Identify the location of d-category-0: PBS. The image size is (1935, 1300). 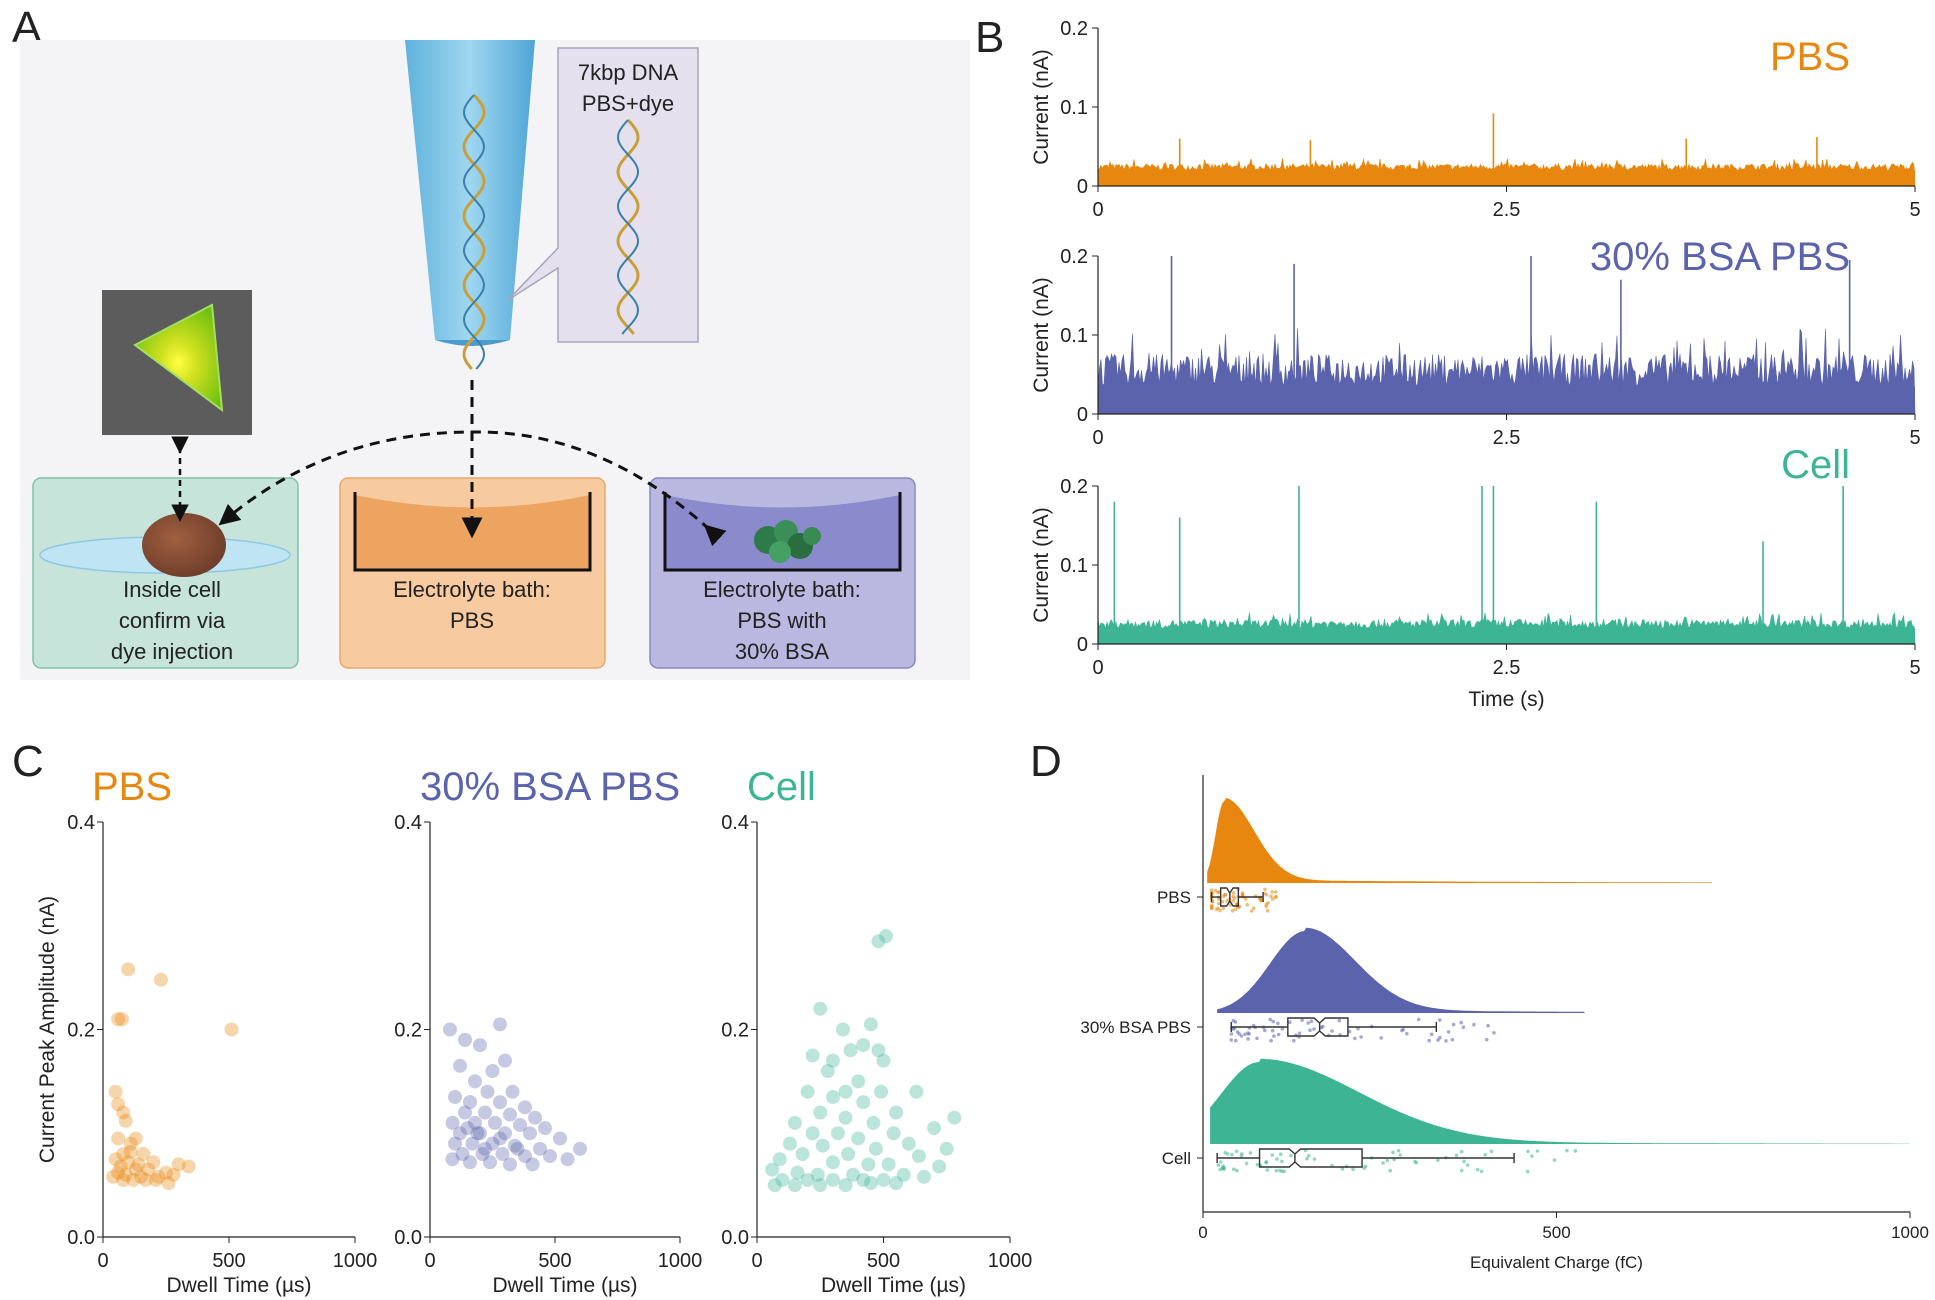
(1174, 897).